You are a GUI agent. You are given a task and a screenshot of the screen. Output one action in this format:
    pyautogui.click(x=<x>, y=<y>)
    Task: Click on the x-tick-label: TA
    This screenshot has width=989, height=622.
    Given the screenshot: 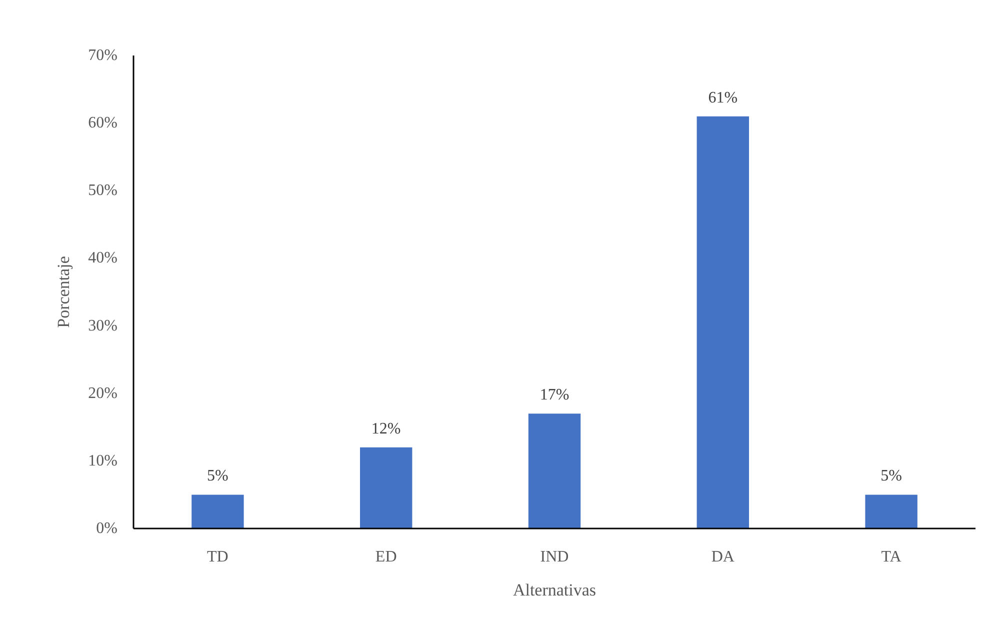 What is the action you would take?
    pyautogui.click(x=891, y=557)
    